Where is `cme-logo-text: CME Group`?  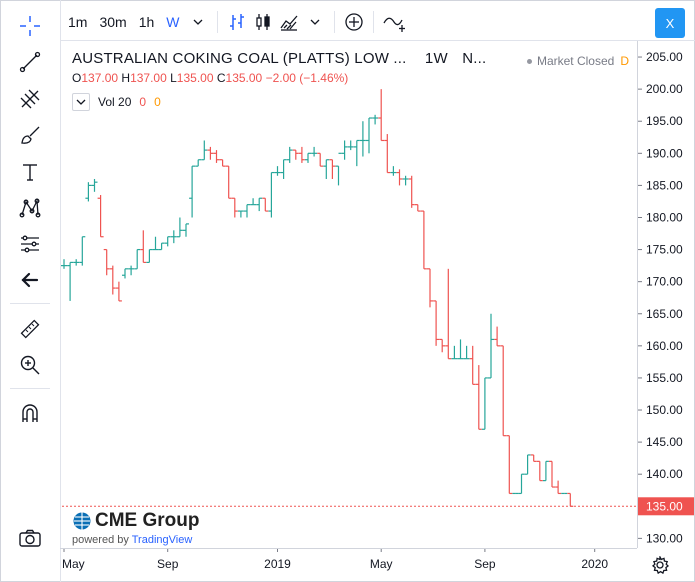 cme-logo-text: CME Group is located at coordinates (147, 520).